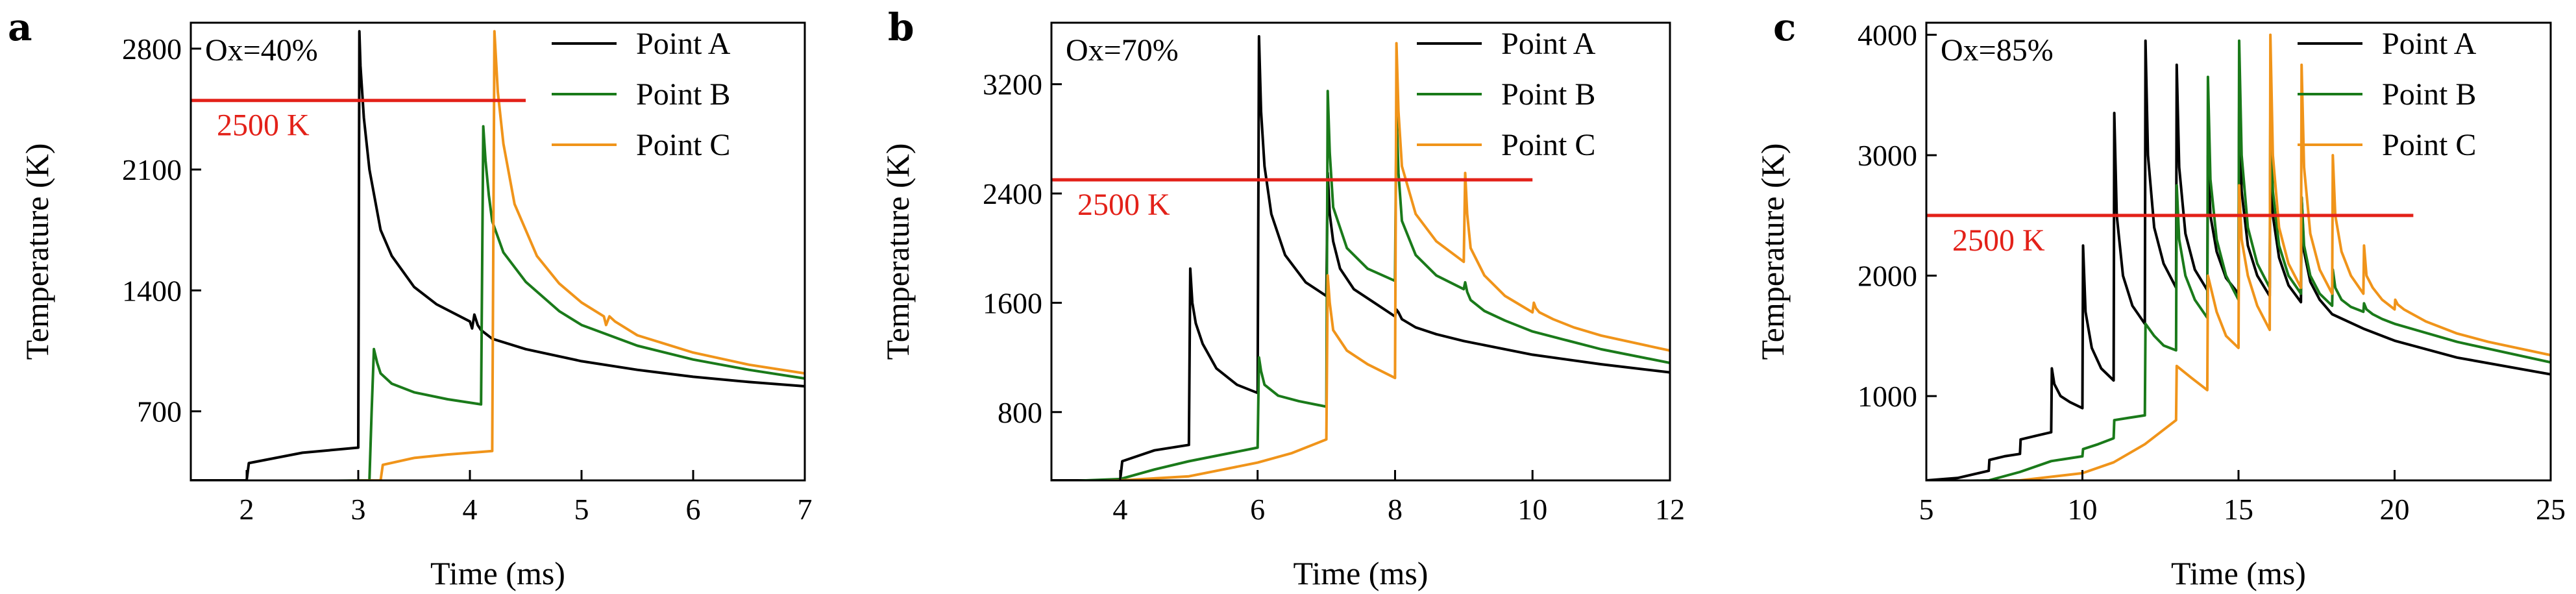 This screenshot has width=2576, height=594. Describe the element at coordinates (358, 510) in the screenshot. I see `x-tick-label: 3` at that location.